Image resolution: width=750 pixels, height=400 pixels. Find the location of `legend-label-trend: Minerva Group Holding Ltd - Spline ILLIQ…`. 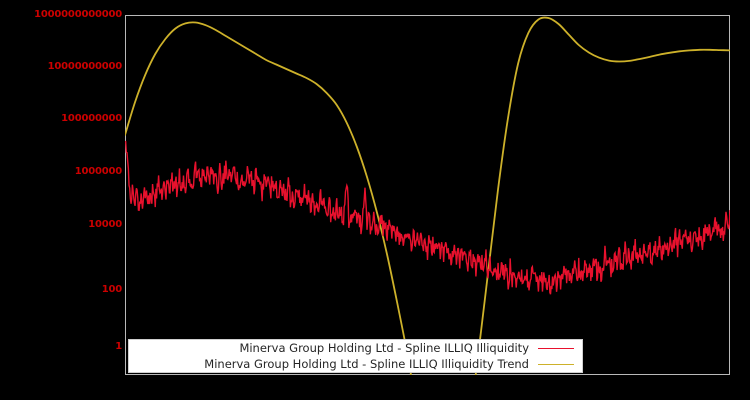

legend-label-trend: Minerva Group Holding Ltd - Spline ILLIQ… is located at coordinates (366, 364).